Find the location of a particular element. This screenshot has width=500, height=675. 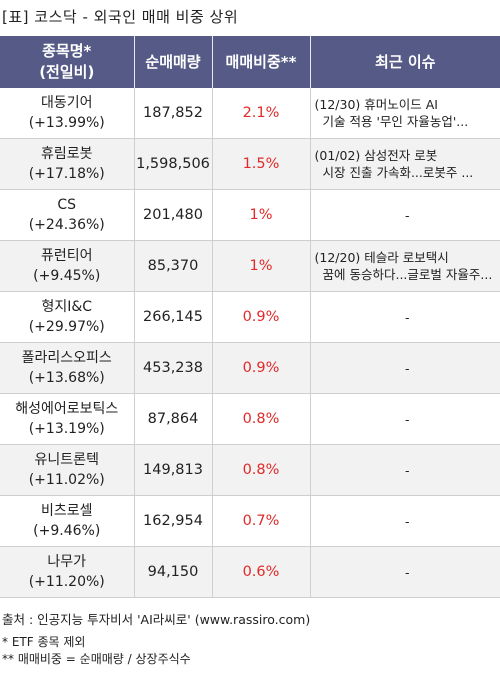

issue-line1: (01/02) 삼성전자 로봇 is located at coordinates (376, 155).